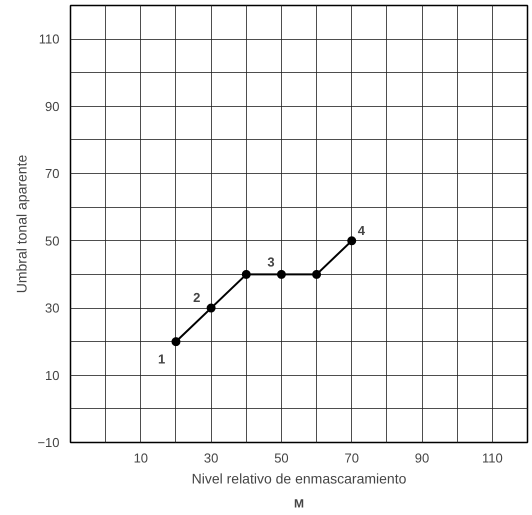  I want to click on y-tick-label: 50, so click(52, 240).